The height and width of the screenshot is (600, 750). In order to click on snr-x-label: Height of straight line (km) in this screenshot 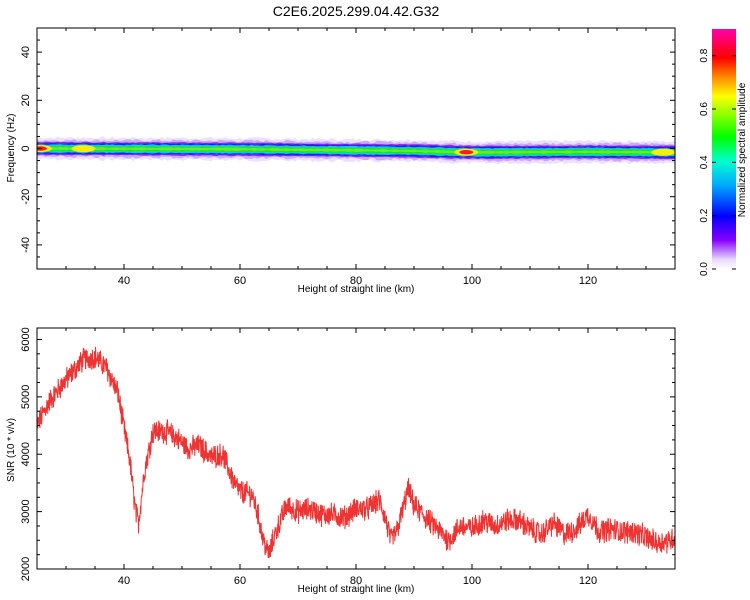, I will do `click(356, 589)`.